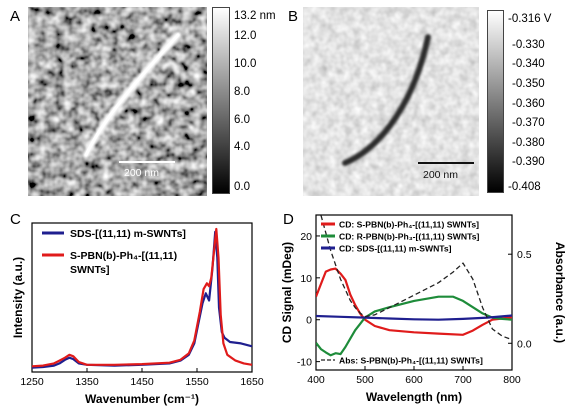 Image resolution: width=565 pixels, height=409 pixels. I want to click on colorbar-a, so click(221, 100).